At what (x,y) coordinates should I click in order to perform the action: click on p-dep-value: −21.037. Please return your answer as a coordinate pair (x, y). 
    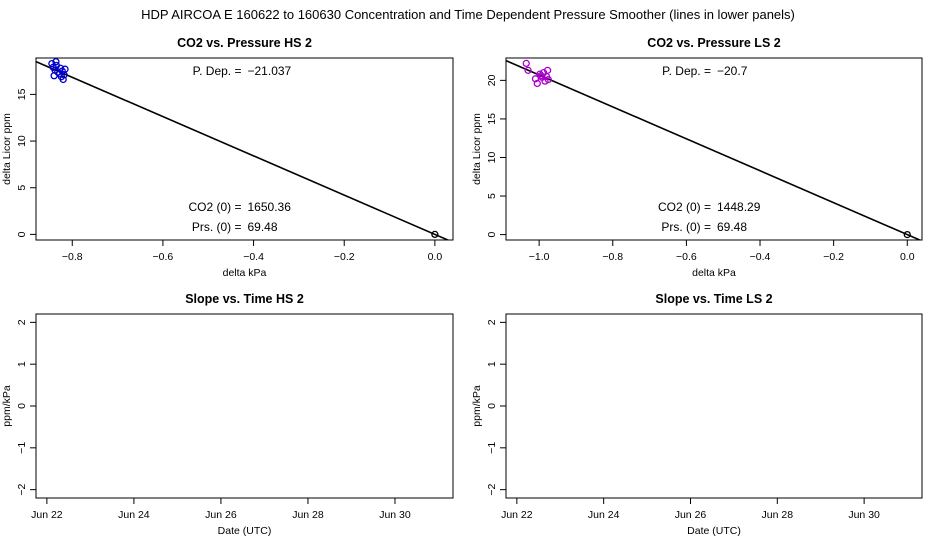
    Looking at the image, I should click on (270, 71).